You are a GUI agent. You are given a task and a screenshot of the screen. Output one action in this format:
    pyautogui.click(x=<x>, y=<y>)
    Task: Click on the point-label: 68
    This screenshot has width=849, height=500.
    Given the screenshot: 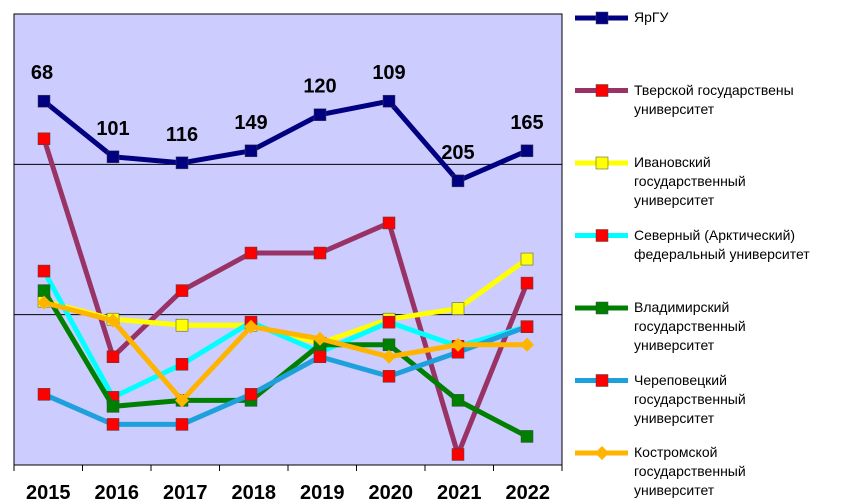 What is the action you would take?
    pyautogui.click(x=42, y=73)
    